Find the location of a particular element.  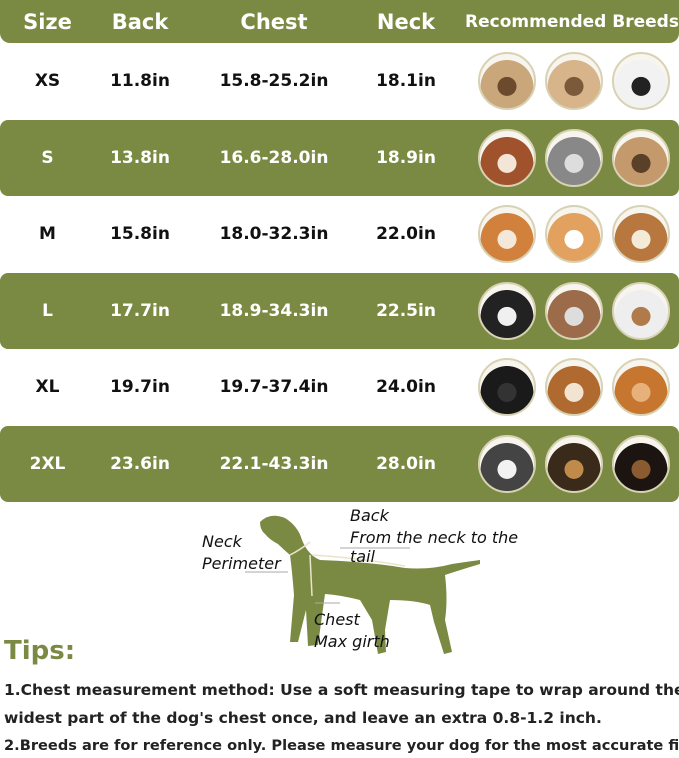

pug-photo is located at coordinates (507, 81).